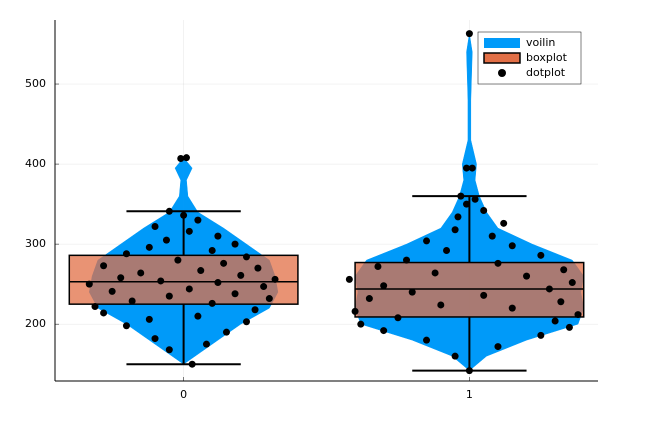 Image resolution: width=669 pixels, height=423 pixels. I want to click on y-tick-label: 300, so click(35, 243).